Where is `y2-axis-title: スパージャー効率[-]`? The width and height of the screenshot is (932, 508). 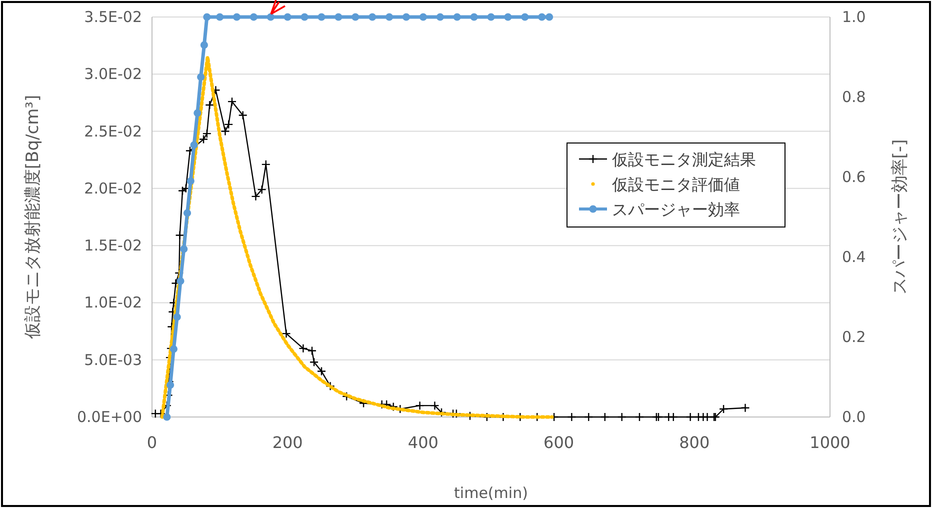 y2-axis-title: スパージャー効率[-] is located at coordinates (900, 217).